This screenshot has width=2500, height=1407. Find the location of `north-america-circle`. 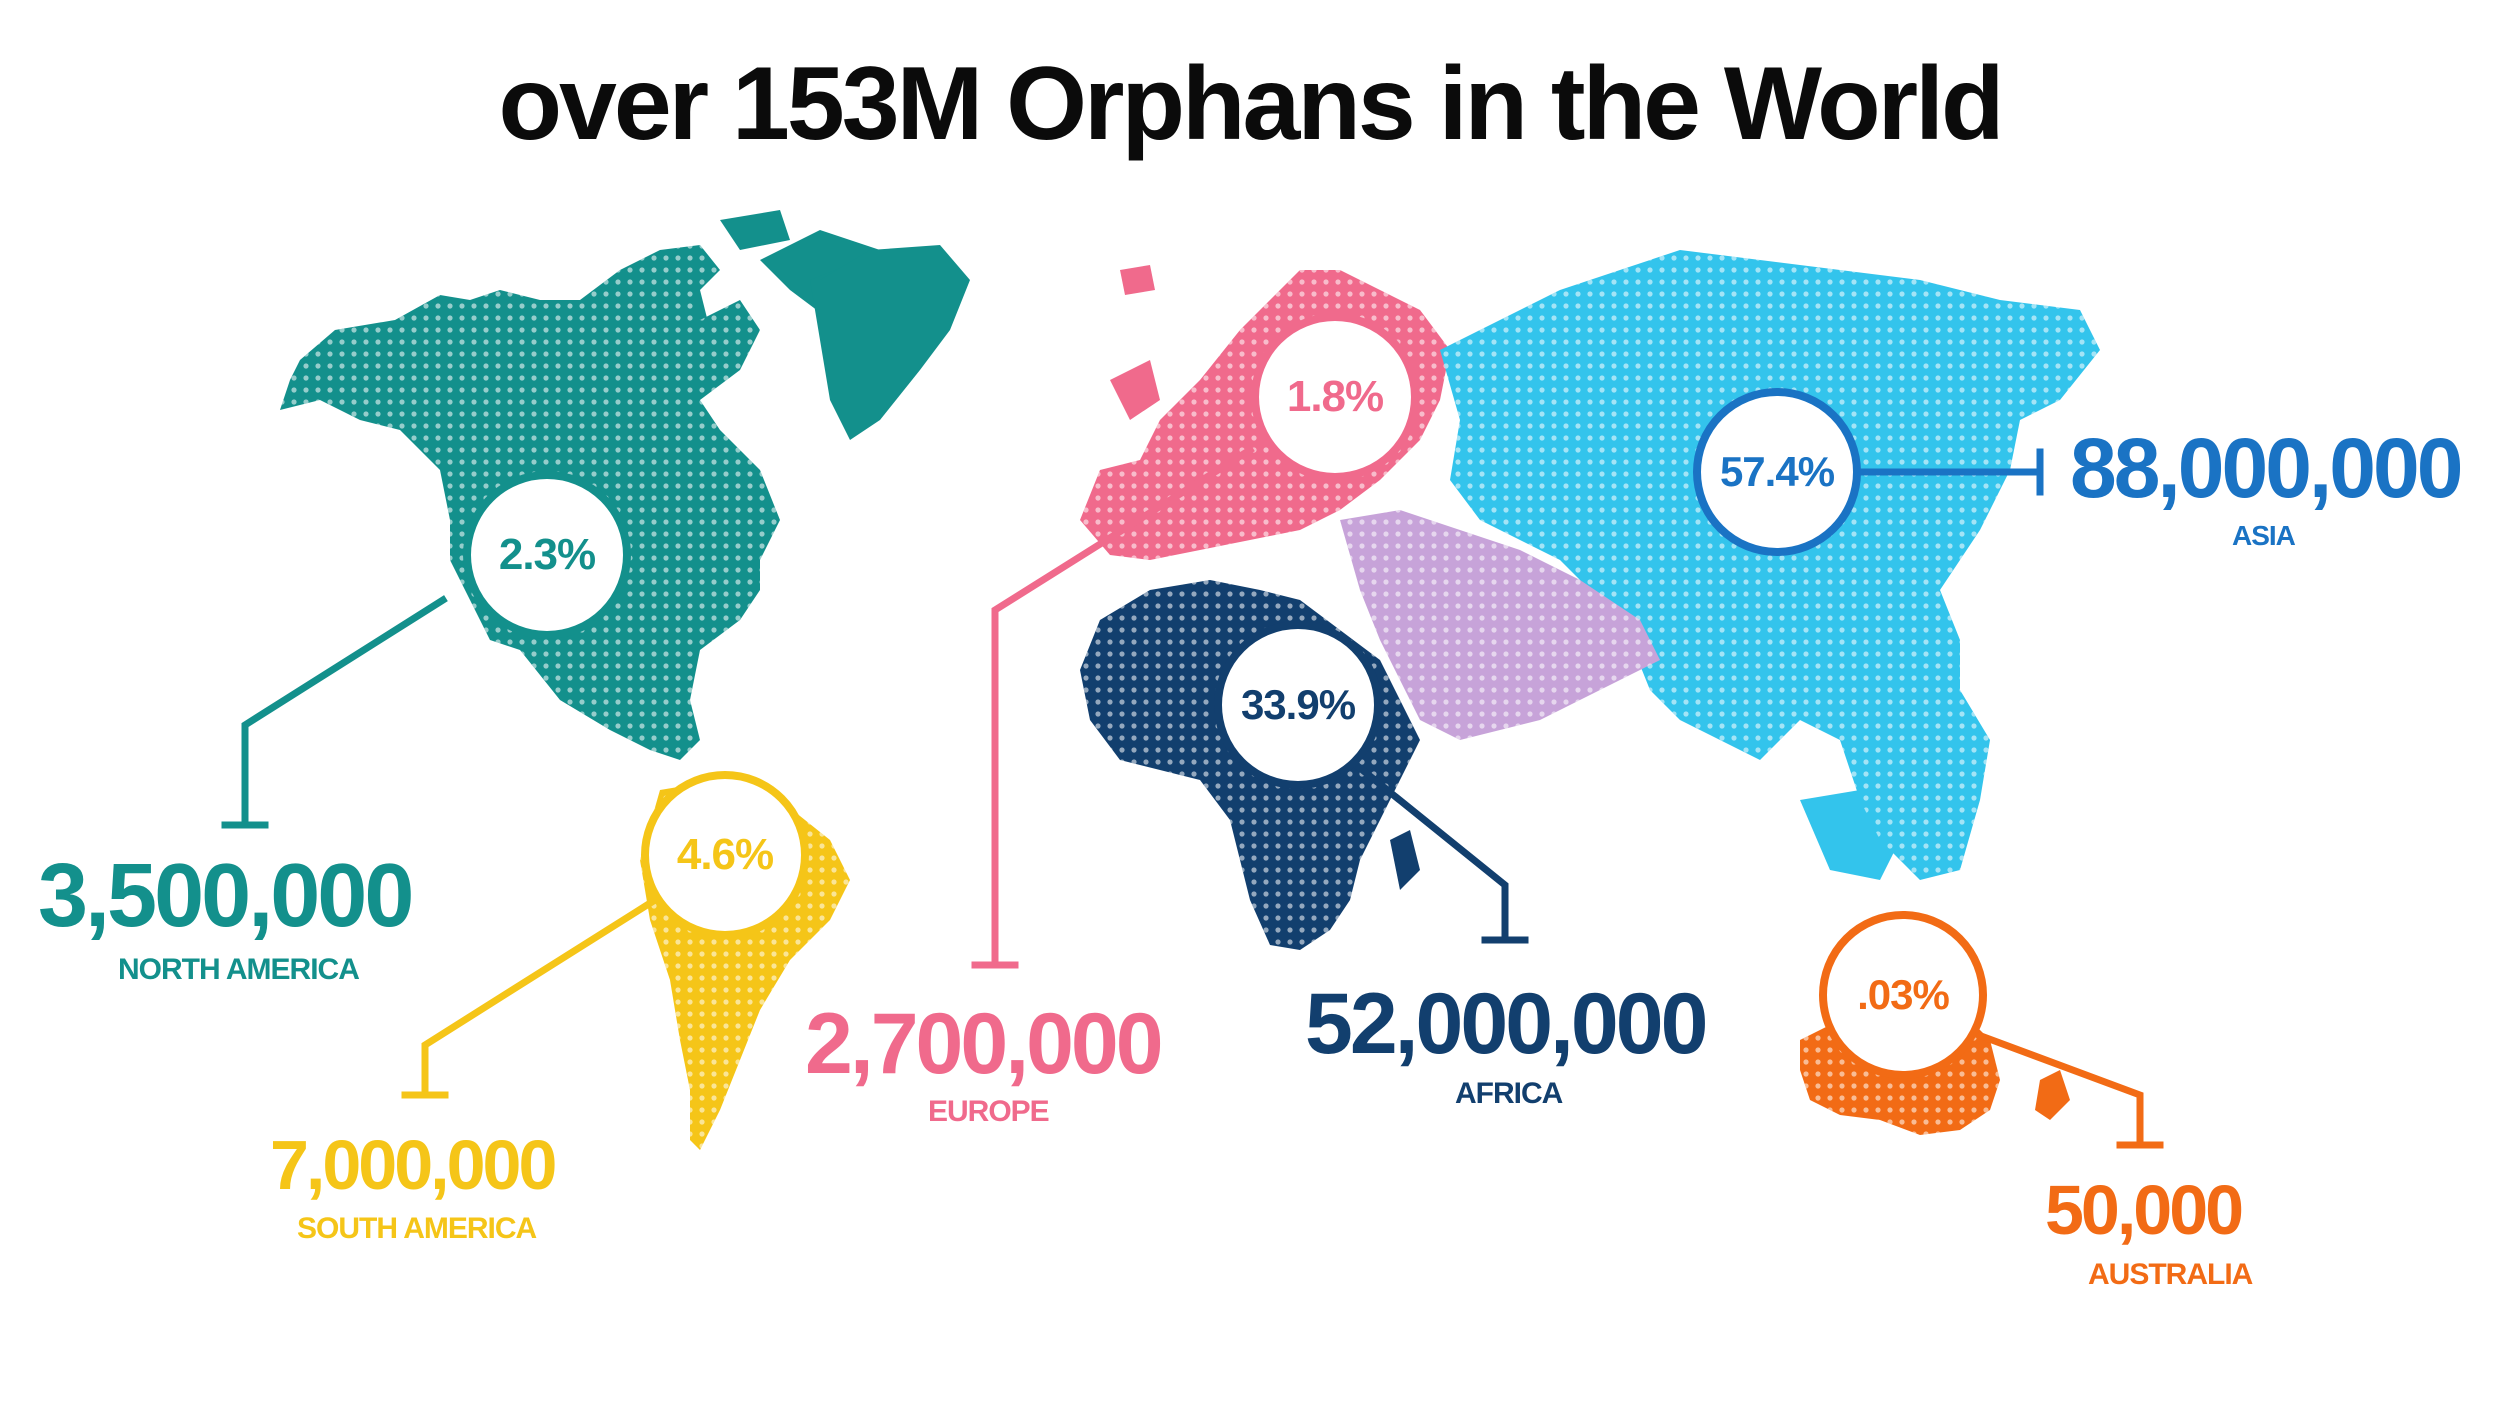

north-america-circle is located at coordinates (547, 555).